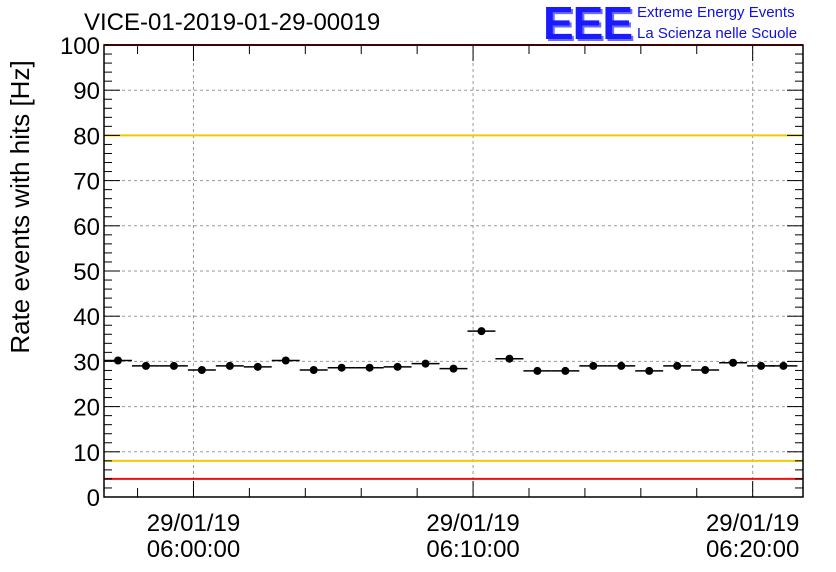 The width and height of the screenshot is (836, 572). Describe the element at coordinates (86, 317) in the screenshot. I see `y-tick-label: 40` at that location.